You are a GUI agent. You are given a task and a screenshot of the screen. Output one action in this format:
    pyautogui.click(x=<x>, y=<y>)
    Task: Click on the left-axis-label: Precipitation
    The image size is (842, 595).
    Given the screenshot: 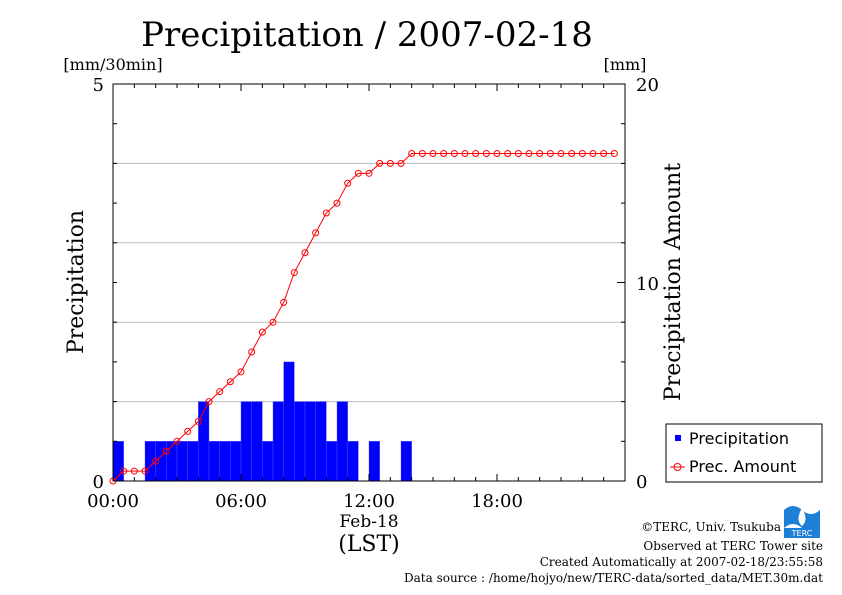 What is the action you would take?
    pyautogui.click(x=76, y=282)
    